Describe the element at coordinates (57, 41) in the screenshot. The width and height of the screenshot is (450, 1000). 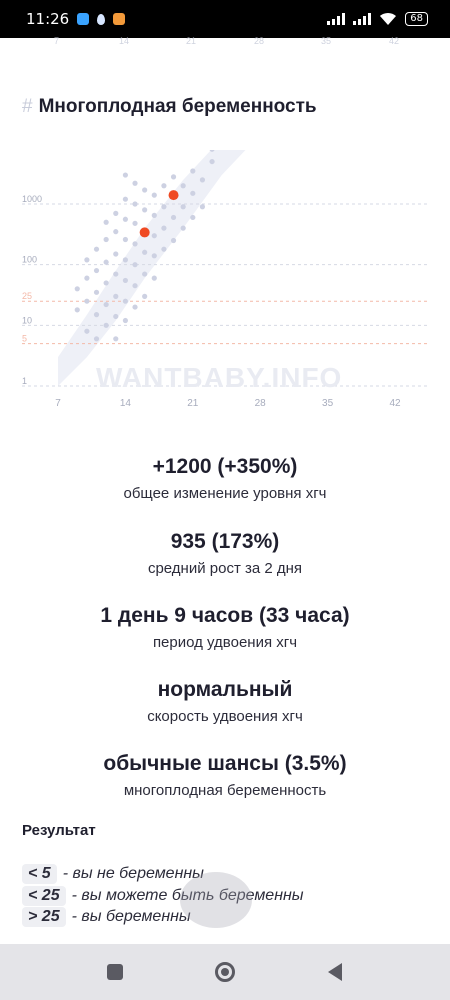
I see `top-axis-tick: 7` at that location.